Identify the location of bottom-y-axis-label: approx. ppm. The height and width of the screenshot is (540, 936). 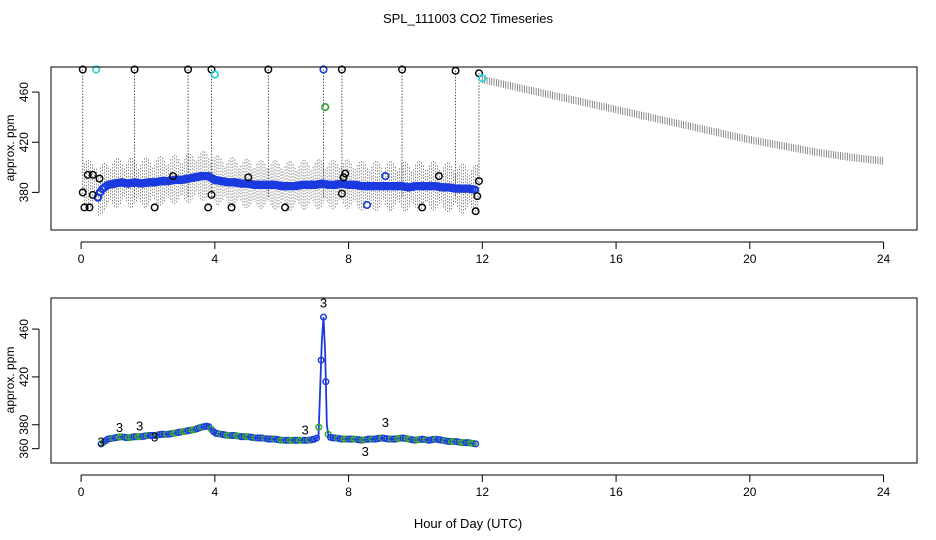
(10, 380).